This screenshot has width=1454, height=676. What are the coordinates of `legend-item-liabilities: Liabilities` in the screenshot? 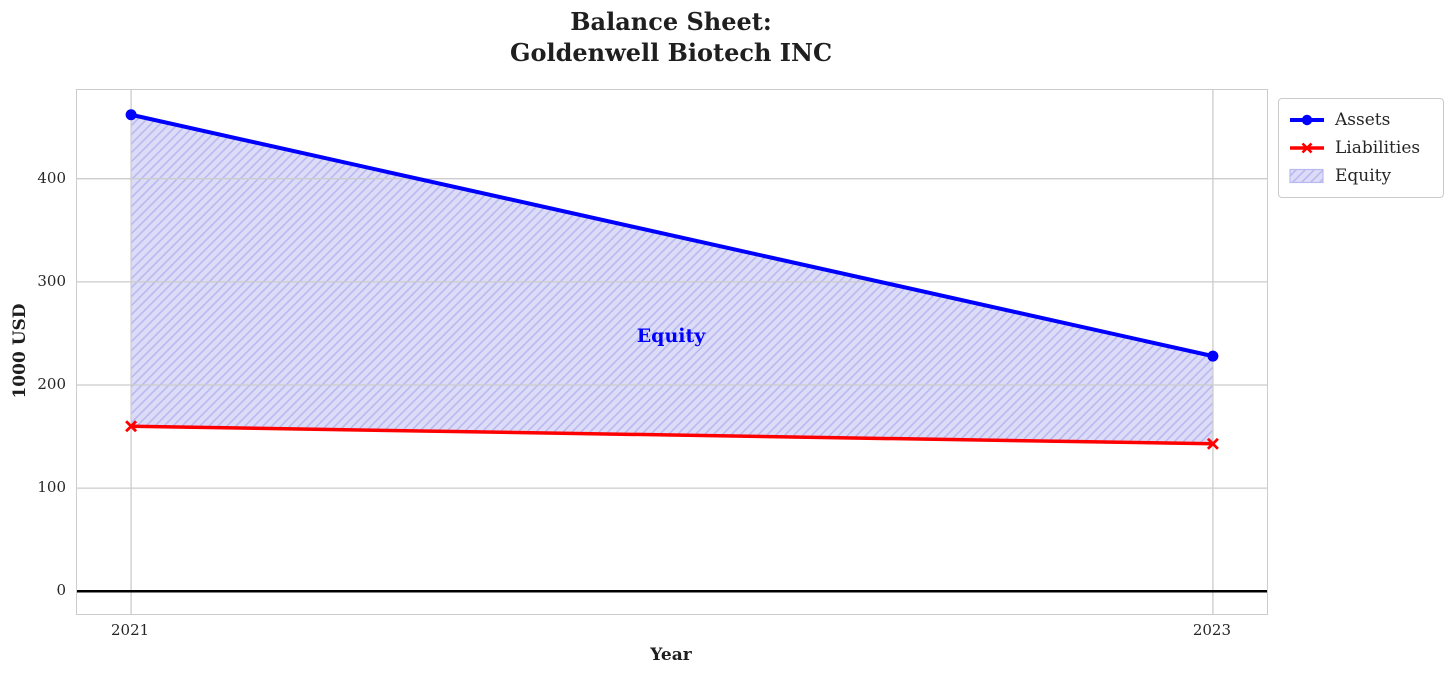 It's located at (1361, 148).